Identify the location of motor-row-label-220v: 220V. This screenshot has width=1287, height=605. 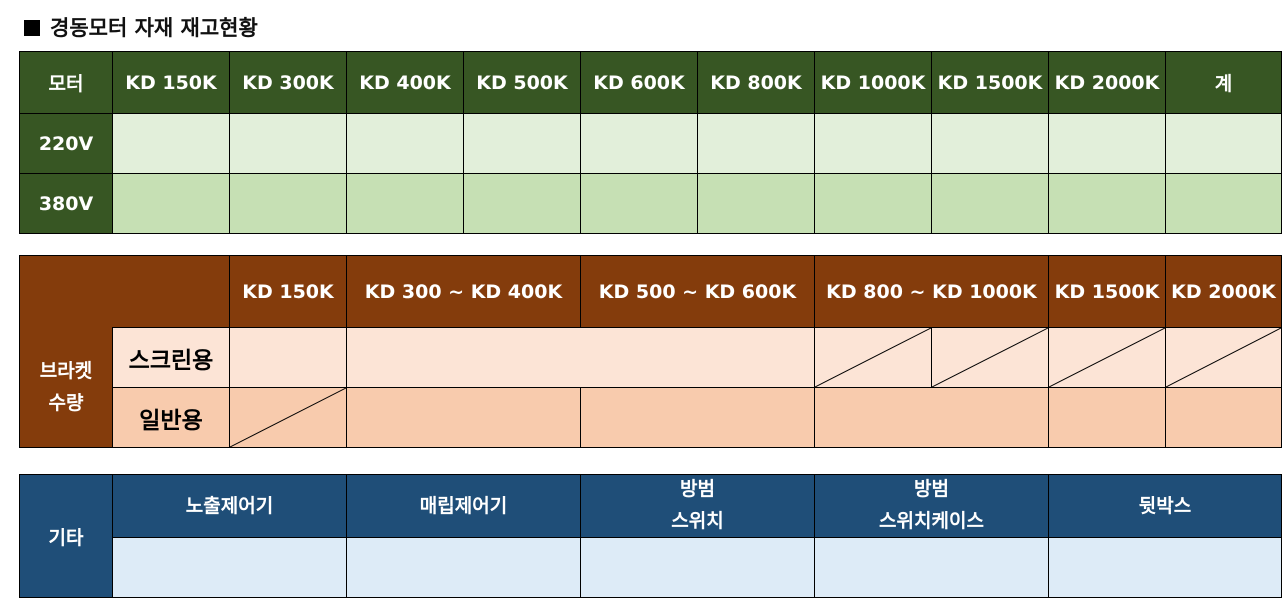
(66, 143).